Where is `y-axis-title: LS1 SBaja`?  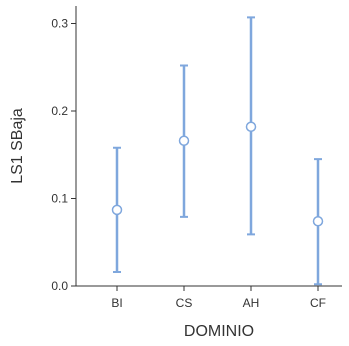
y-axis-title: LS1 SBaja is located at coordinates (17, 146).